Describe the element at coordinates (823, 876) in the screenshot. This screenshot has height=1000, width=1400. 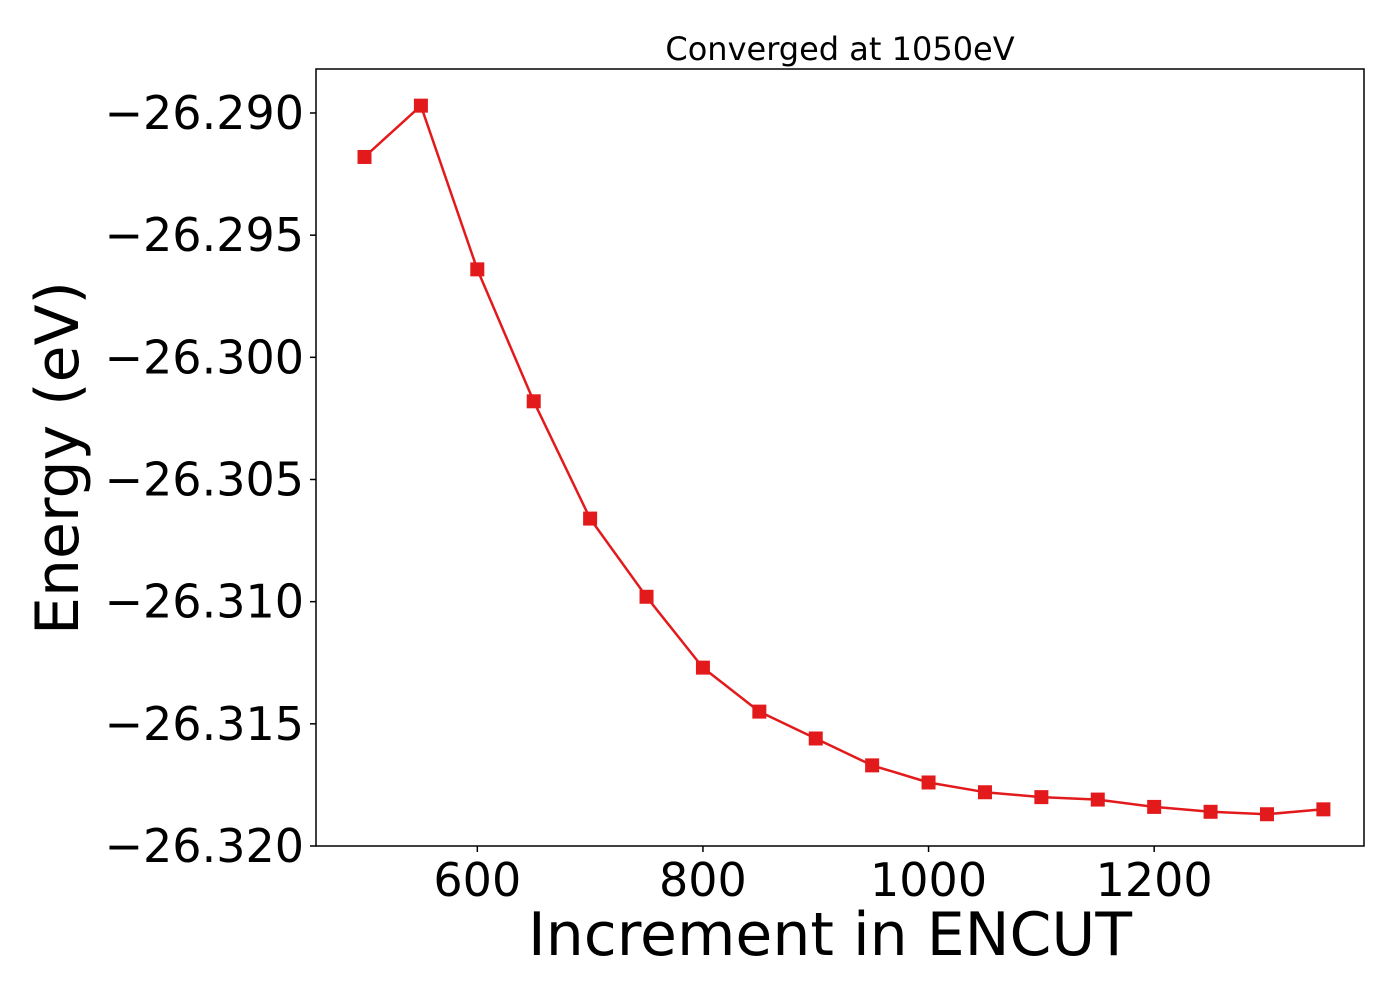
I see `x-axis-ticks: 600 800 1000 1200` at that location.